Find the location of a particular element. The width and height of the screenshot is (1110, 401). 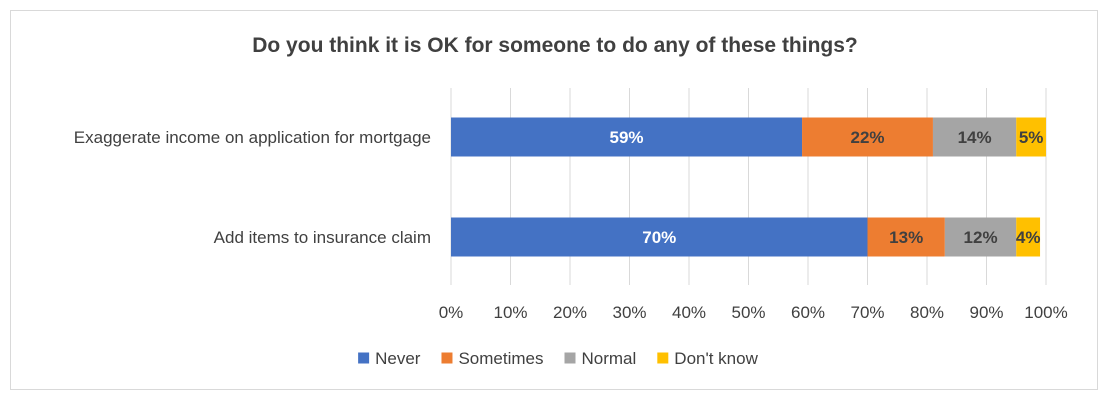

x-tick-label: 80% is located at coordinates (927, 312).